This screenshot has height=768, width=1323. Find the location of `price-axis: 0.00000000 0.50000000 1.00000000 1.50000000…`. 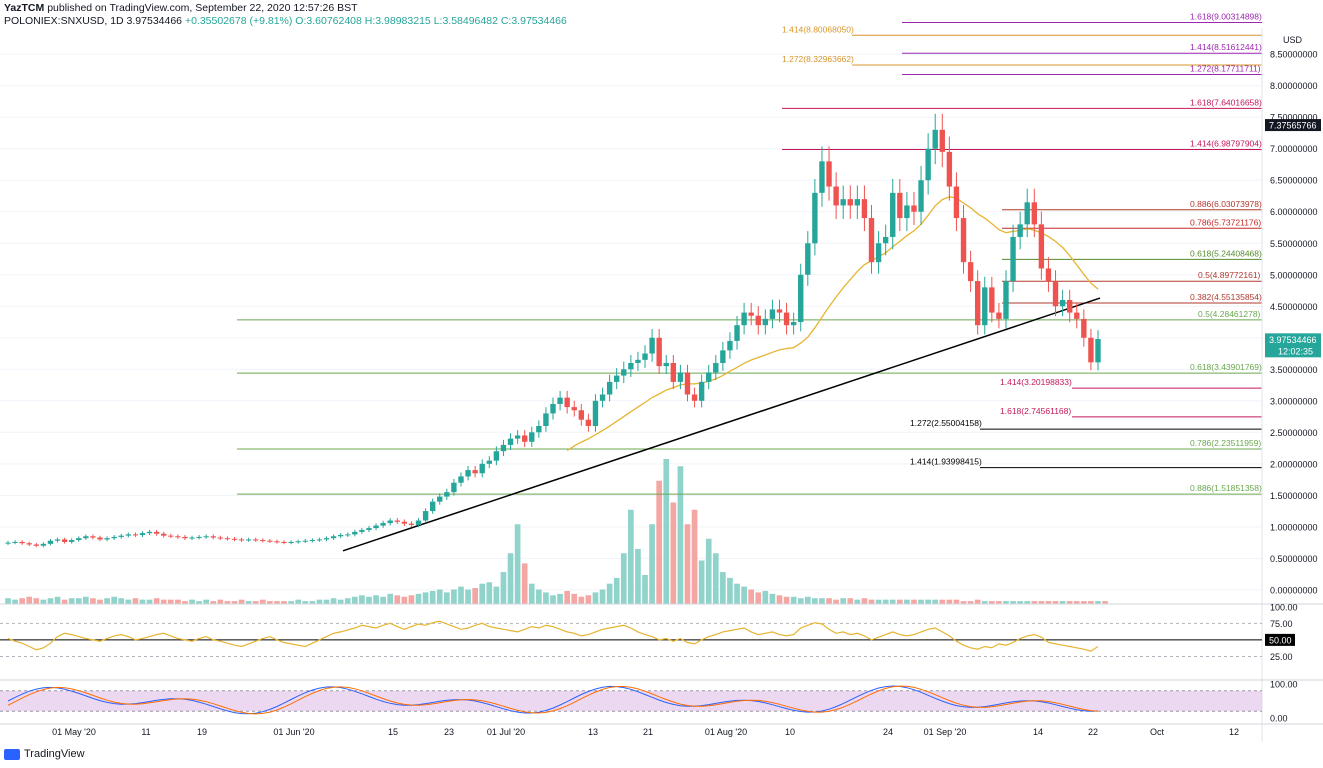

price-axis: 0.00000000 0.50000000 1.00000000 1.50000000… is located at coordinates (1291, 385).